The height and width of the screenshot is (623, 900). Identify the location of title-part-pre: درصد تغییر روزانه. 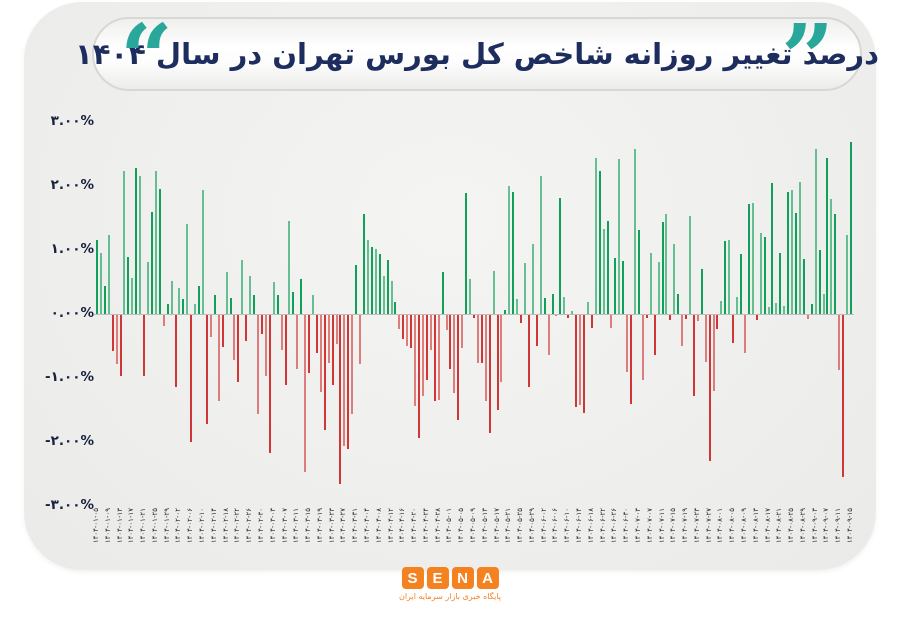
(751, 54).